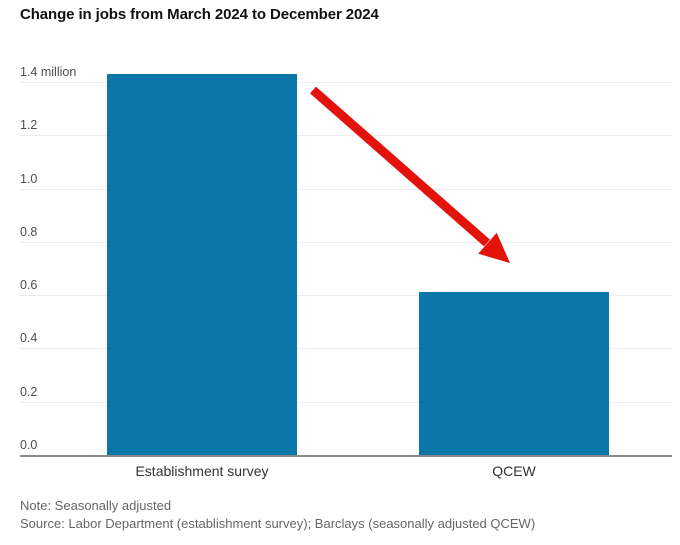 Image resolution: width=680 pixels, height=545 pixels. Describe the element at coordinates (29, 445) in the screenshot. I see `y-tick-label: 0.0` at that location.